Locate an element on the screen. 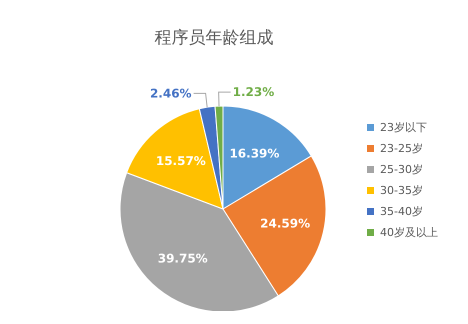 This screenshot has width=468, height=324. data-label: 1.23% is located at coordinates (253, 92).